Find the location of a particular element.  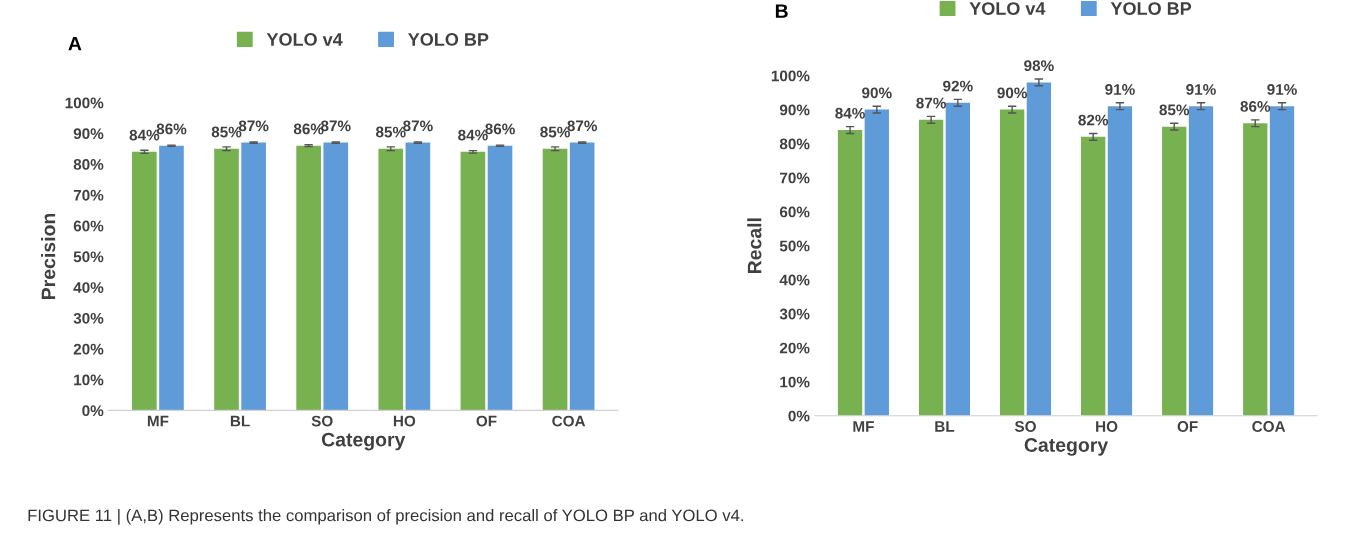

data-label: 86% is located at coordinates (1255, 106).